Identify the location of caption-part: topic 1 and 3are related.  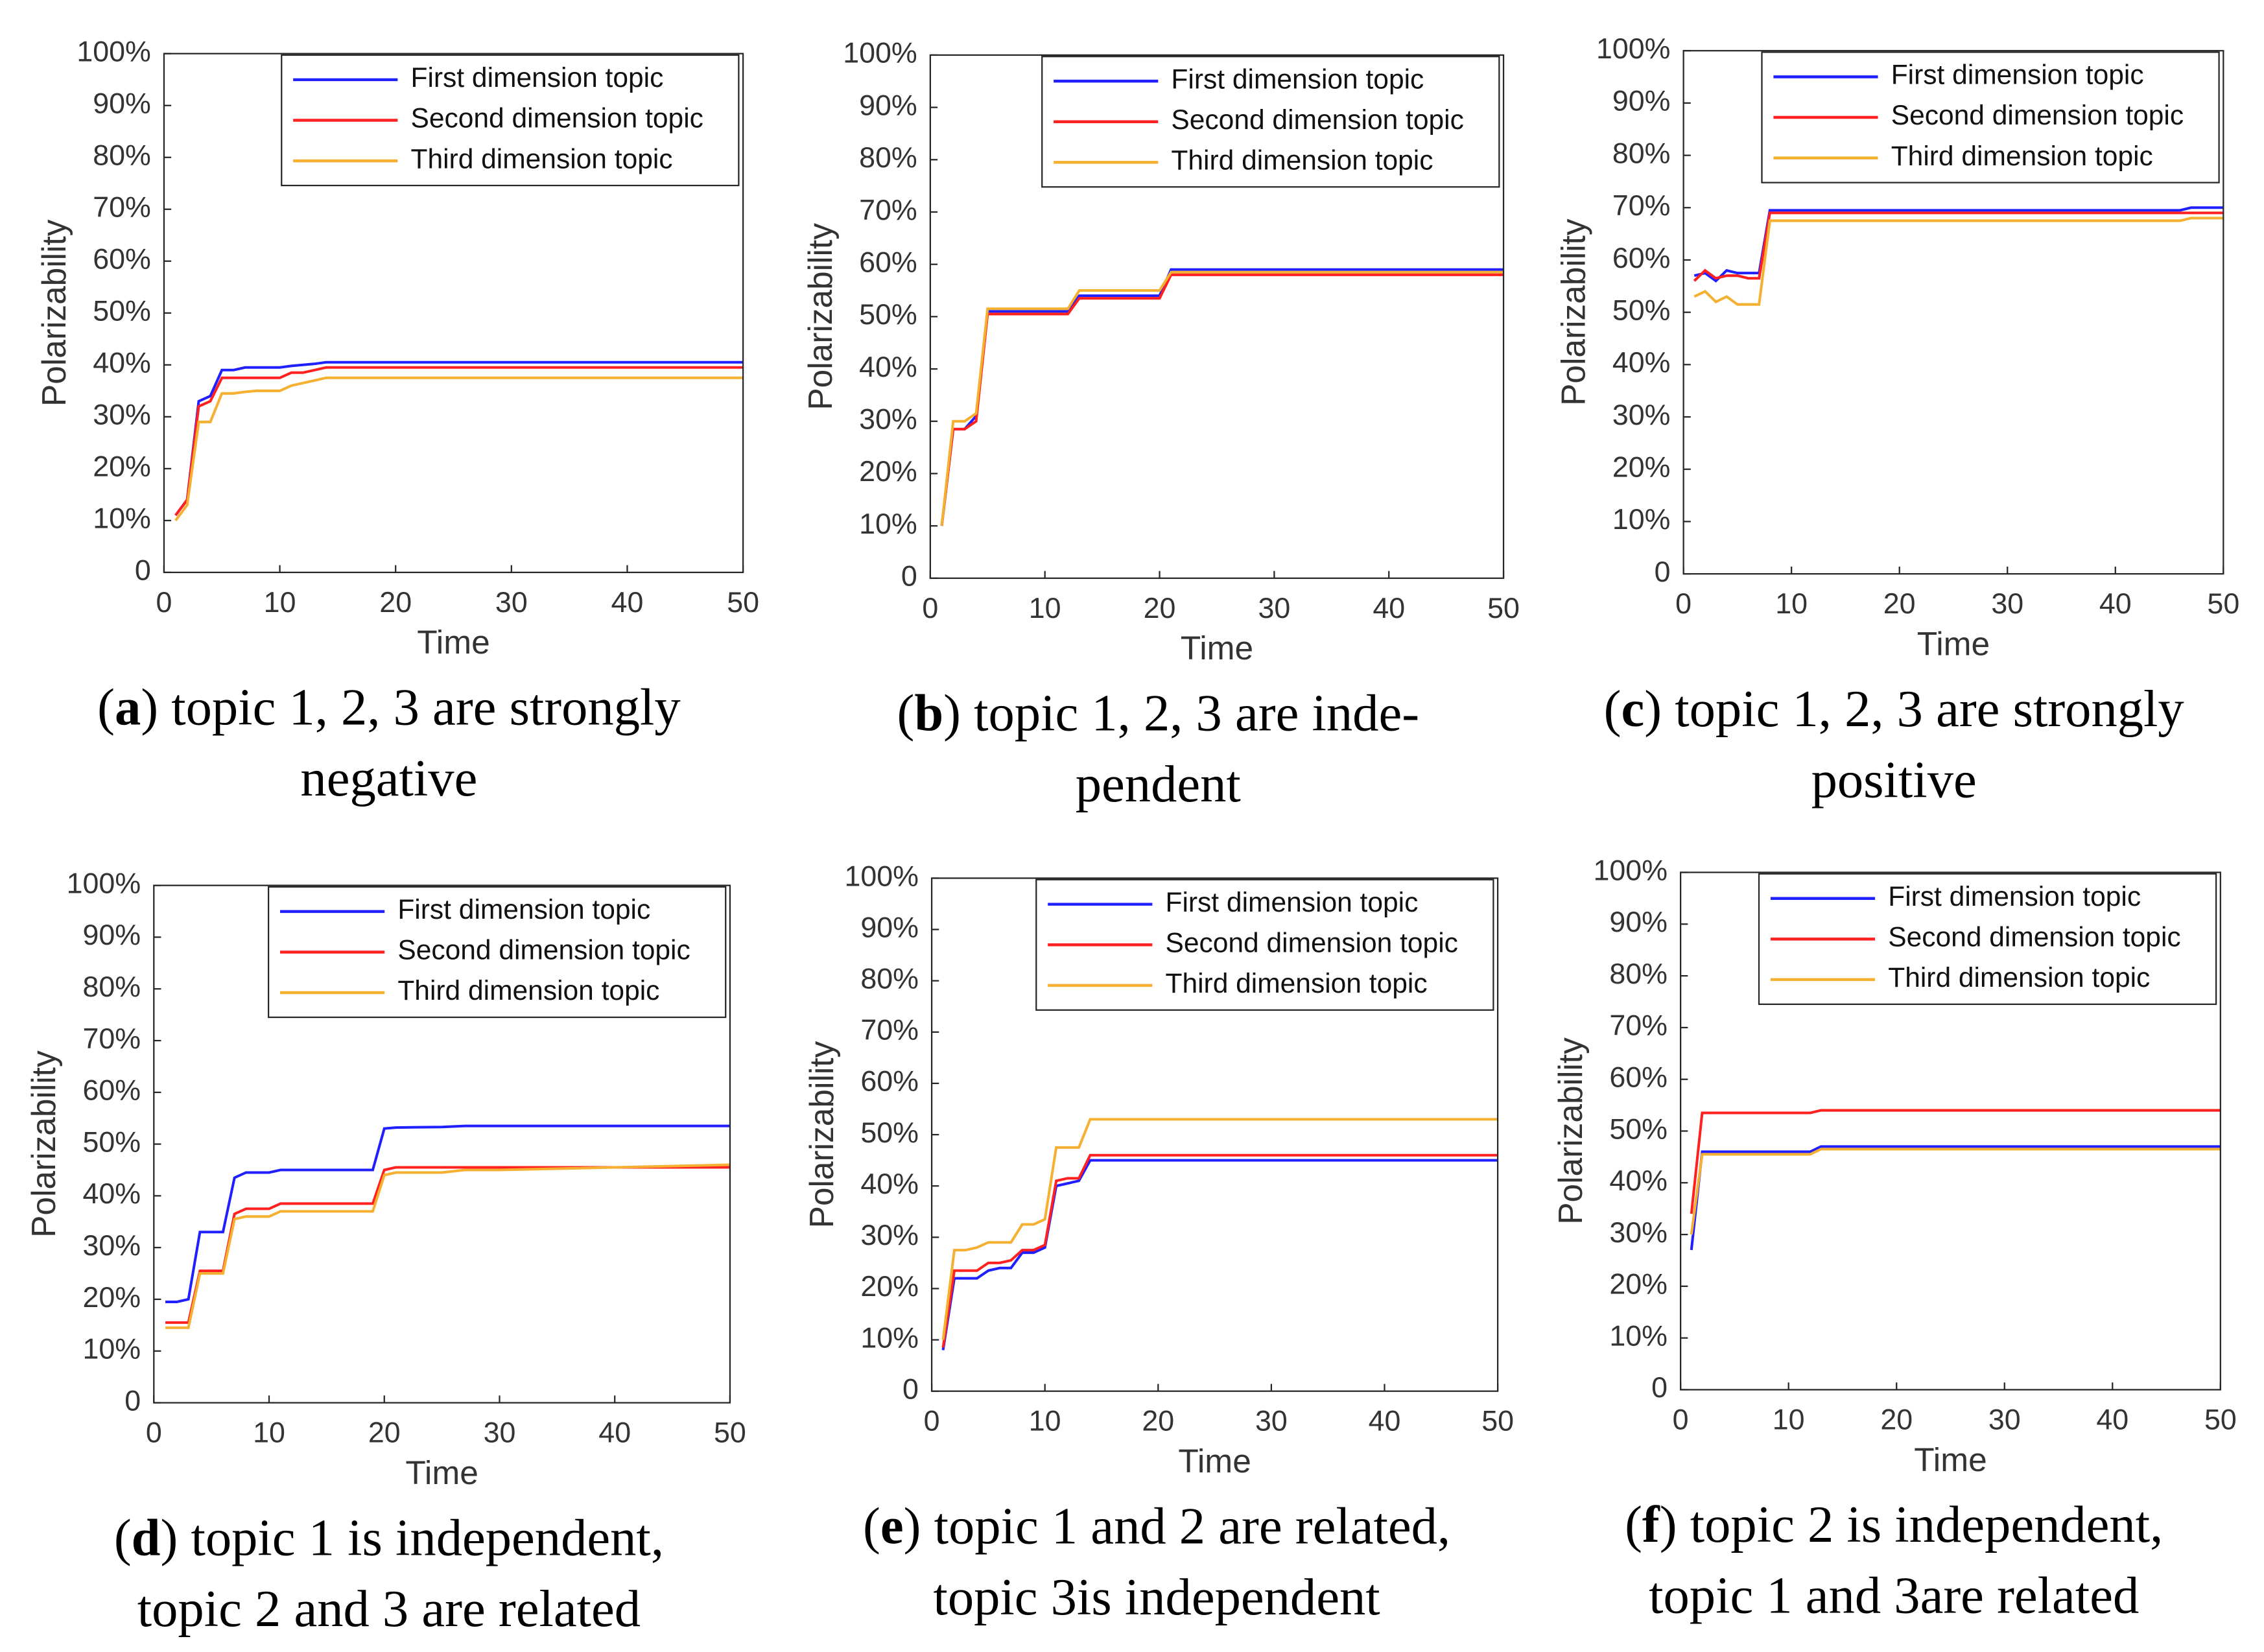
(1894, 1596).